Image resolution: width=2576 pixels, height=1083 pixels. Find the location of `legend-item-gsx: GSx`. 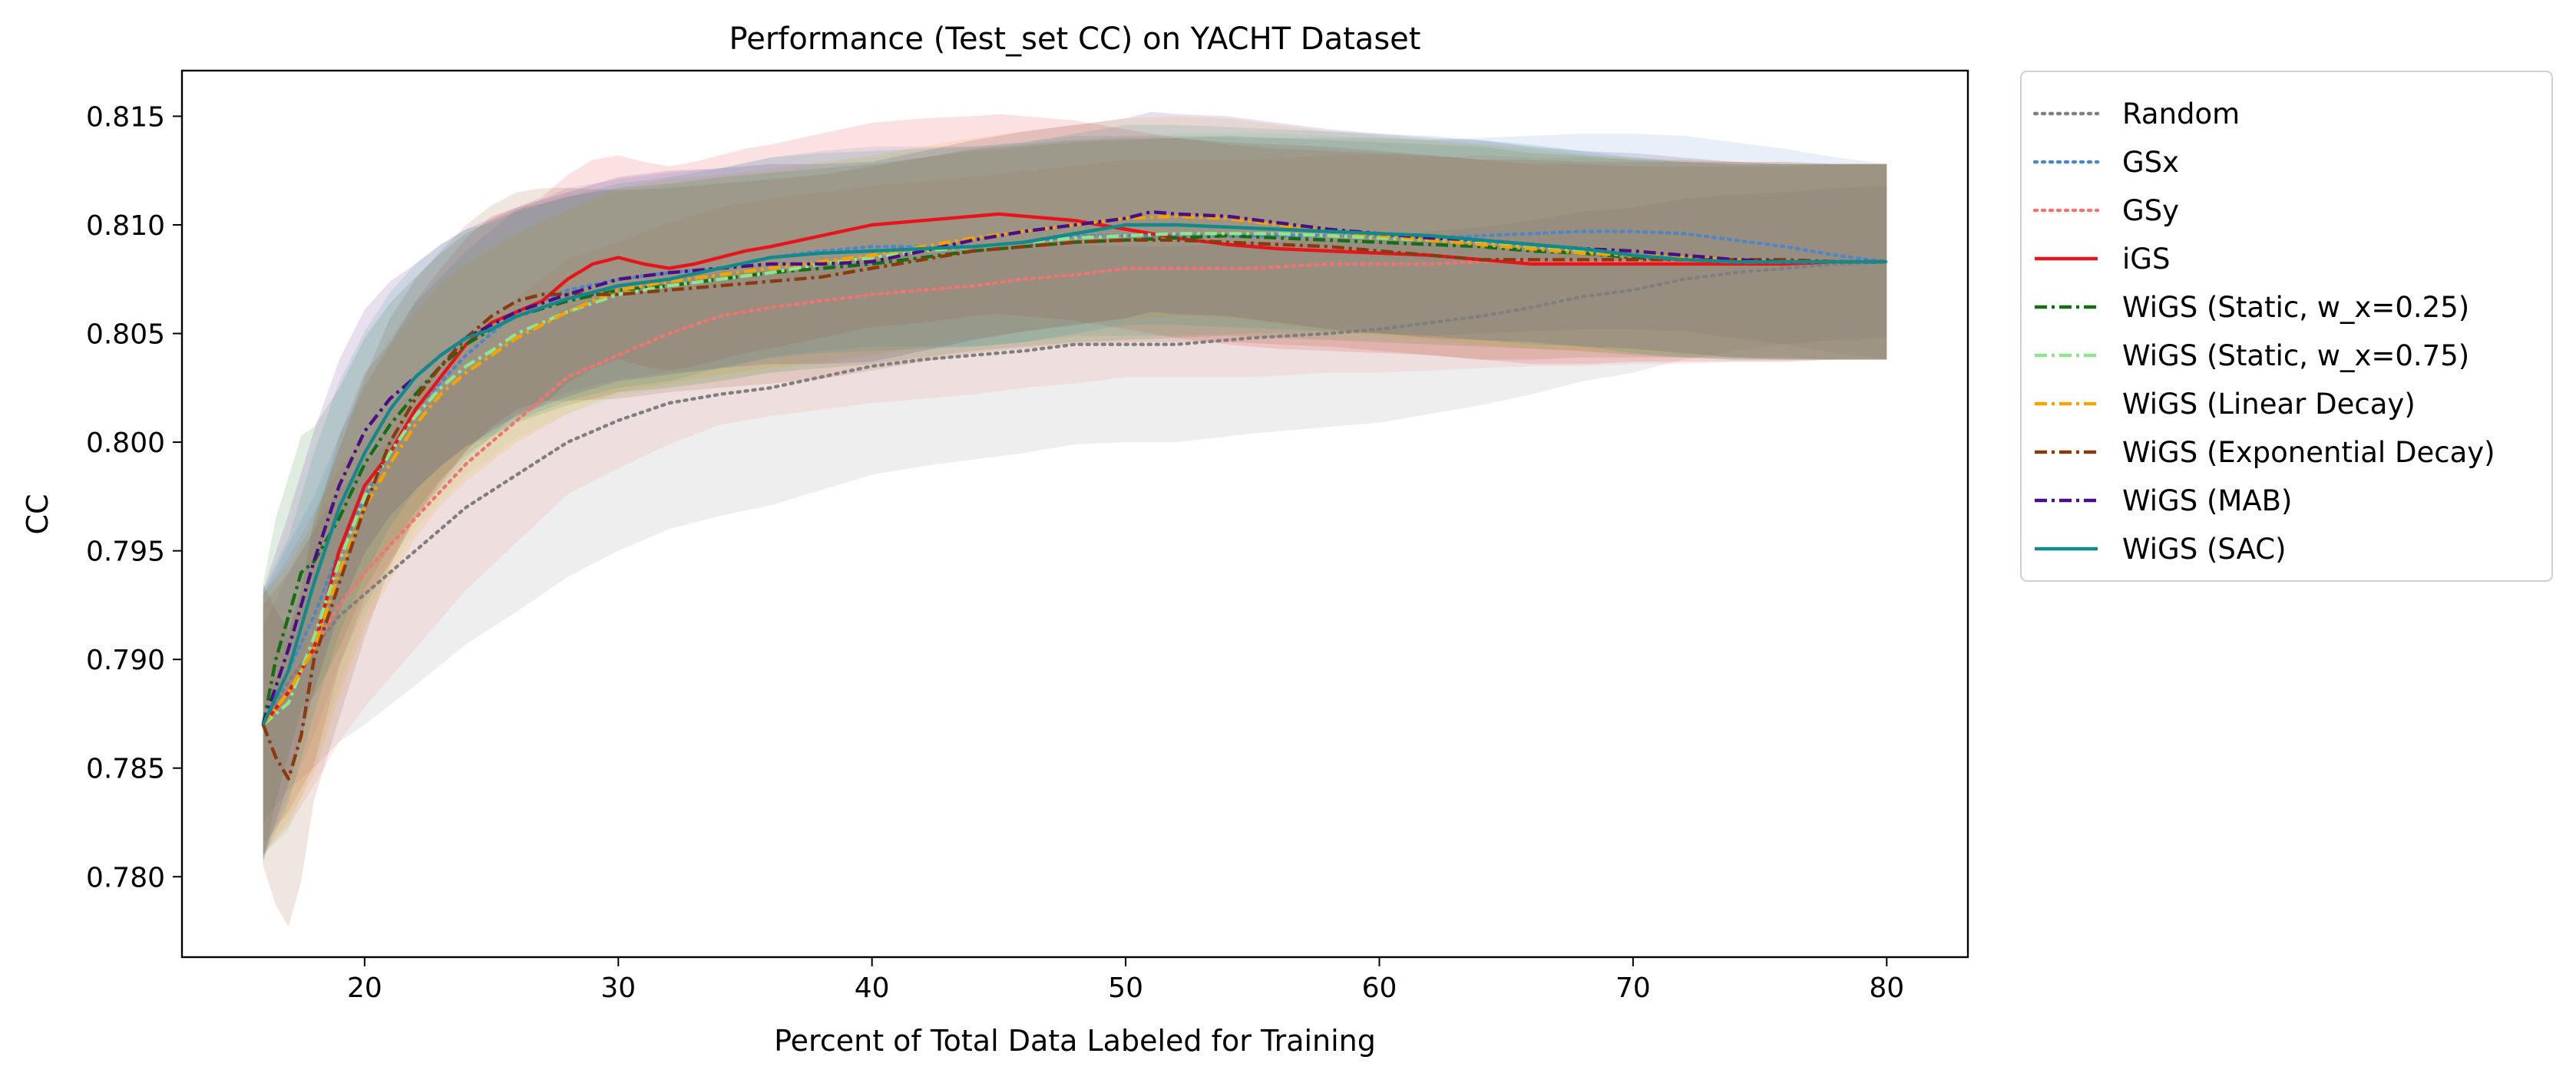

legend-item-gsx: GSx is located at coordinates (2105, 162).